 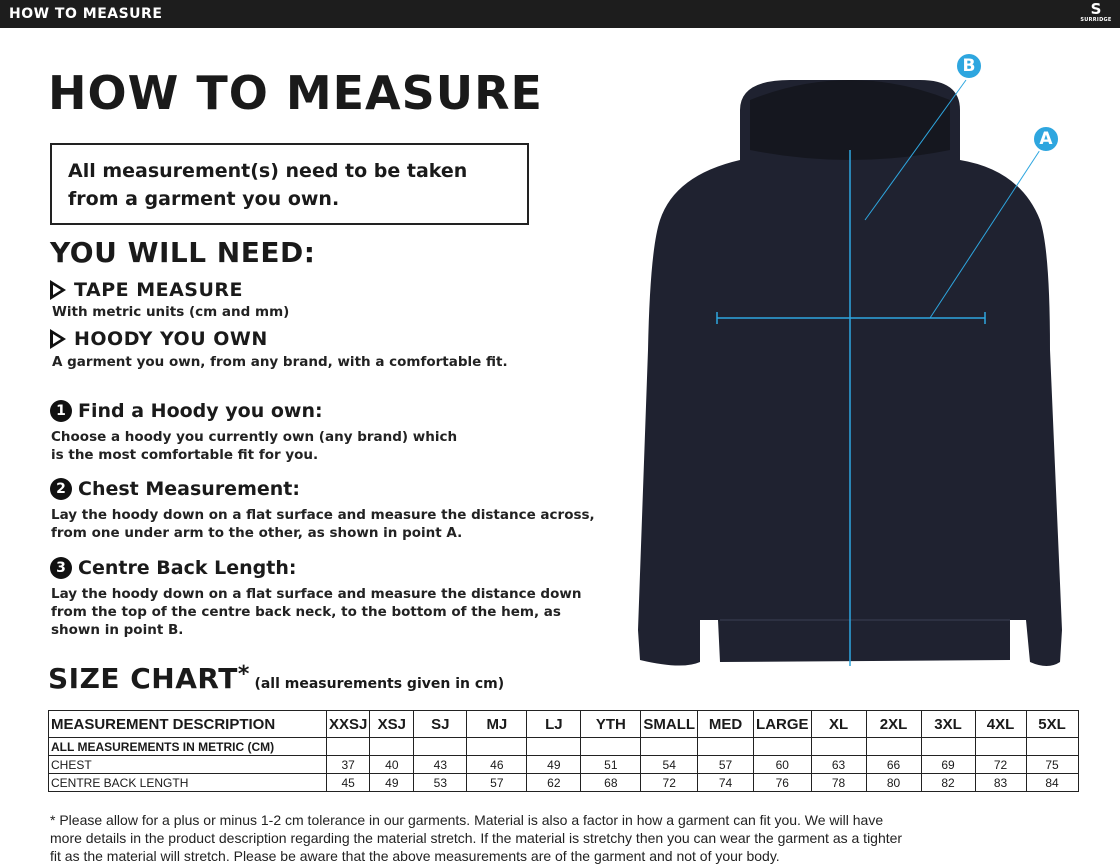 What do you see at coordinates (893, 724) in the screenshot?
I see `column-header: 2XL` at bounding box center [893, 724].